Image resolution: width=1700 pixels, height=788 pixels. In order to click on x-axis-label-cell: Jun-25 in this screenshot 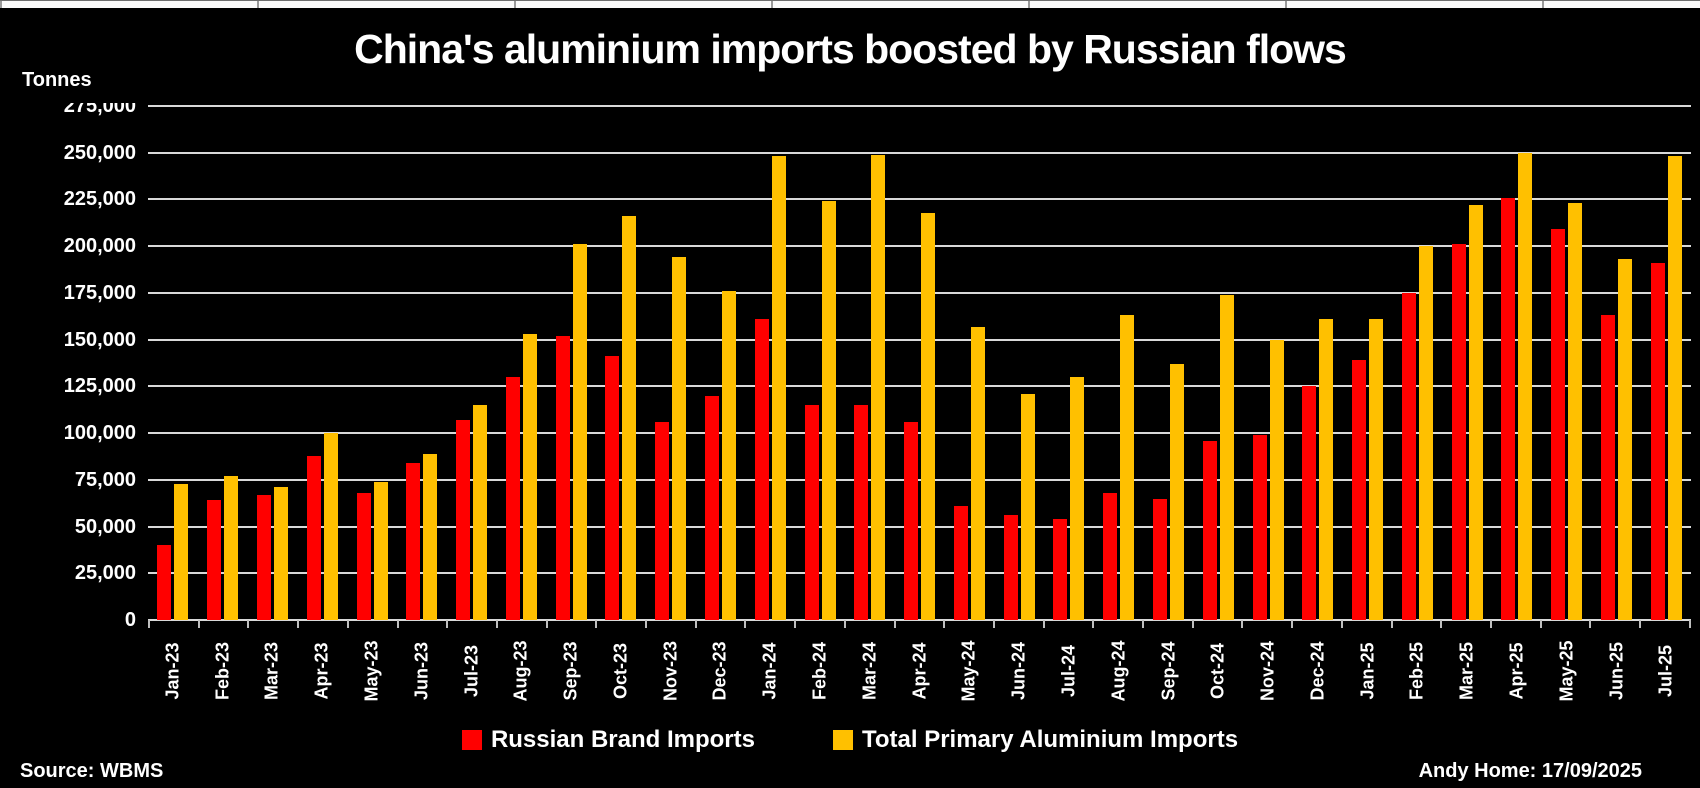, I will do `click(1617, 671)`.